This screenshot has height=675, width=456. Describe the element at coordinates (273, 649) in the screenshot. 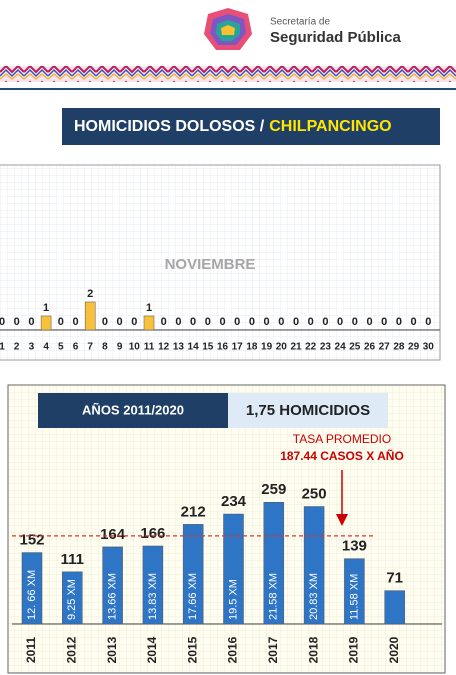

I see `x-tick-label: 2017` at that location.